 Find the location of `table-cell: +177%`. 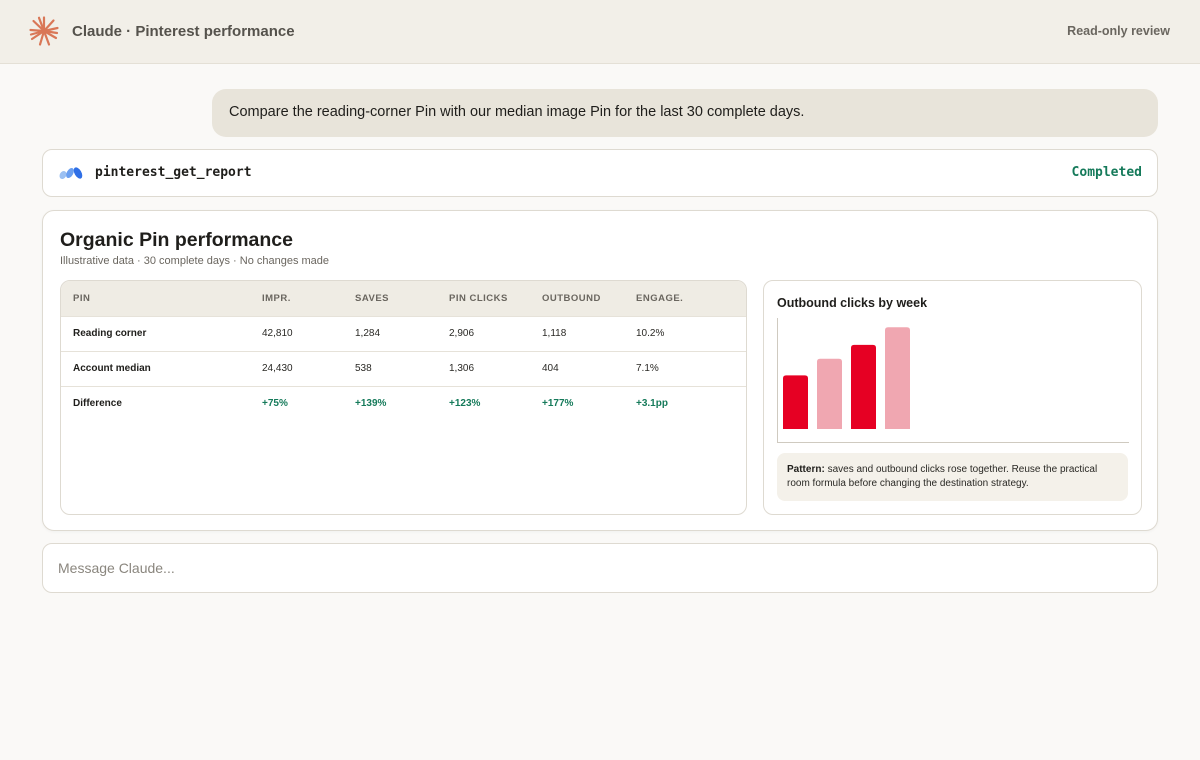

table-cell: +177% is located at coordinates (558, 404).